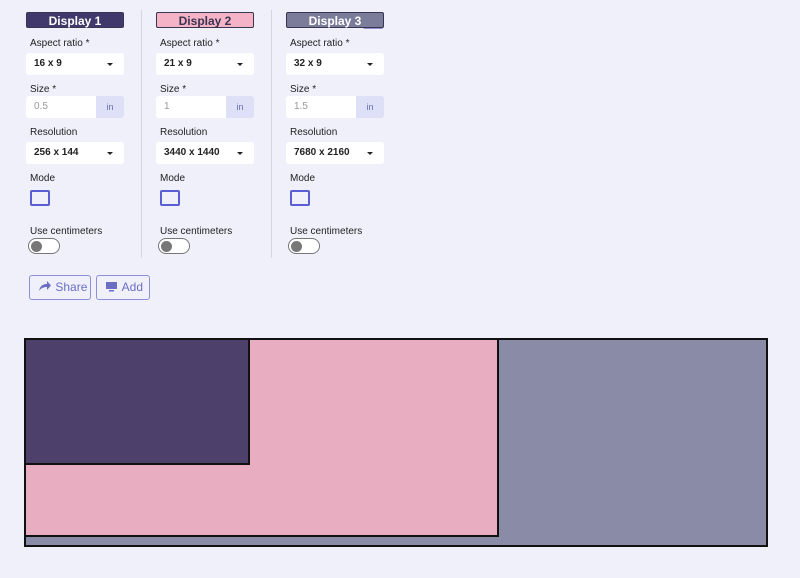 Image resolution: width=800 pixels, height=578 pixels. Describe the element at coordinates (61, 107) in the screenshot. I see `size-input: 0.5` at that location.